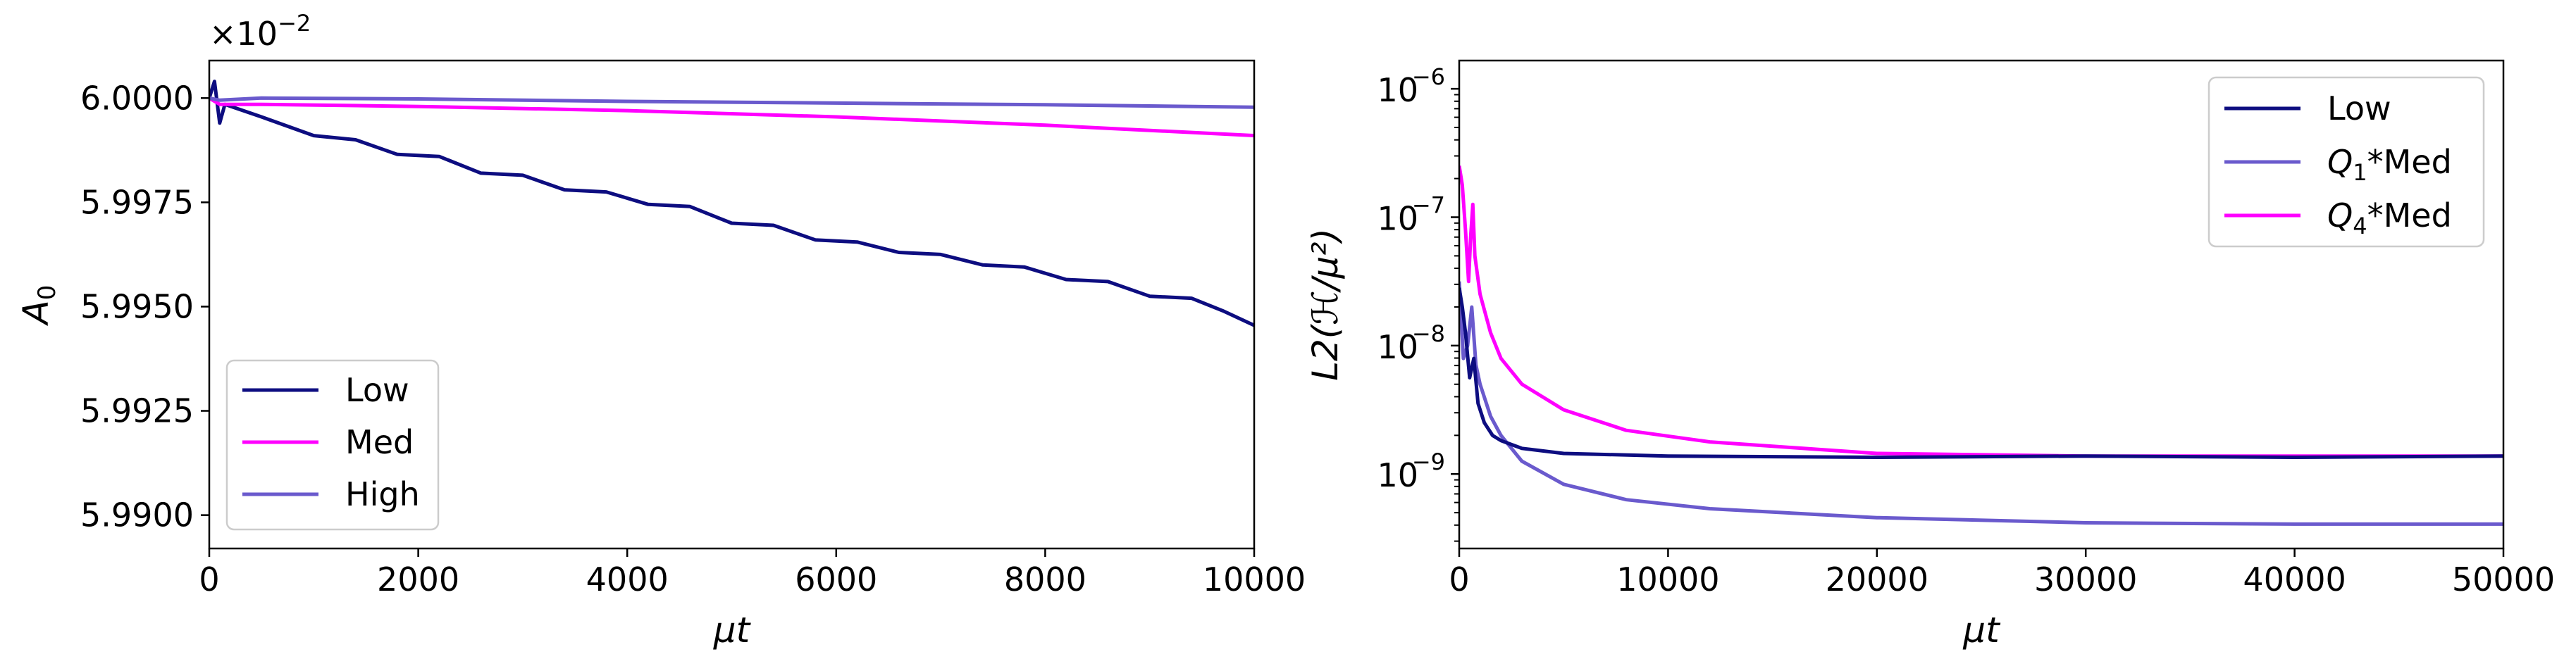  I want to click on y-tick-label: 6.0000, so click(137, 98).